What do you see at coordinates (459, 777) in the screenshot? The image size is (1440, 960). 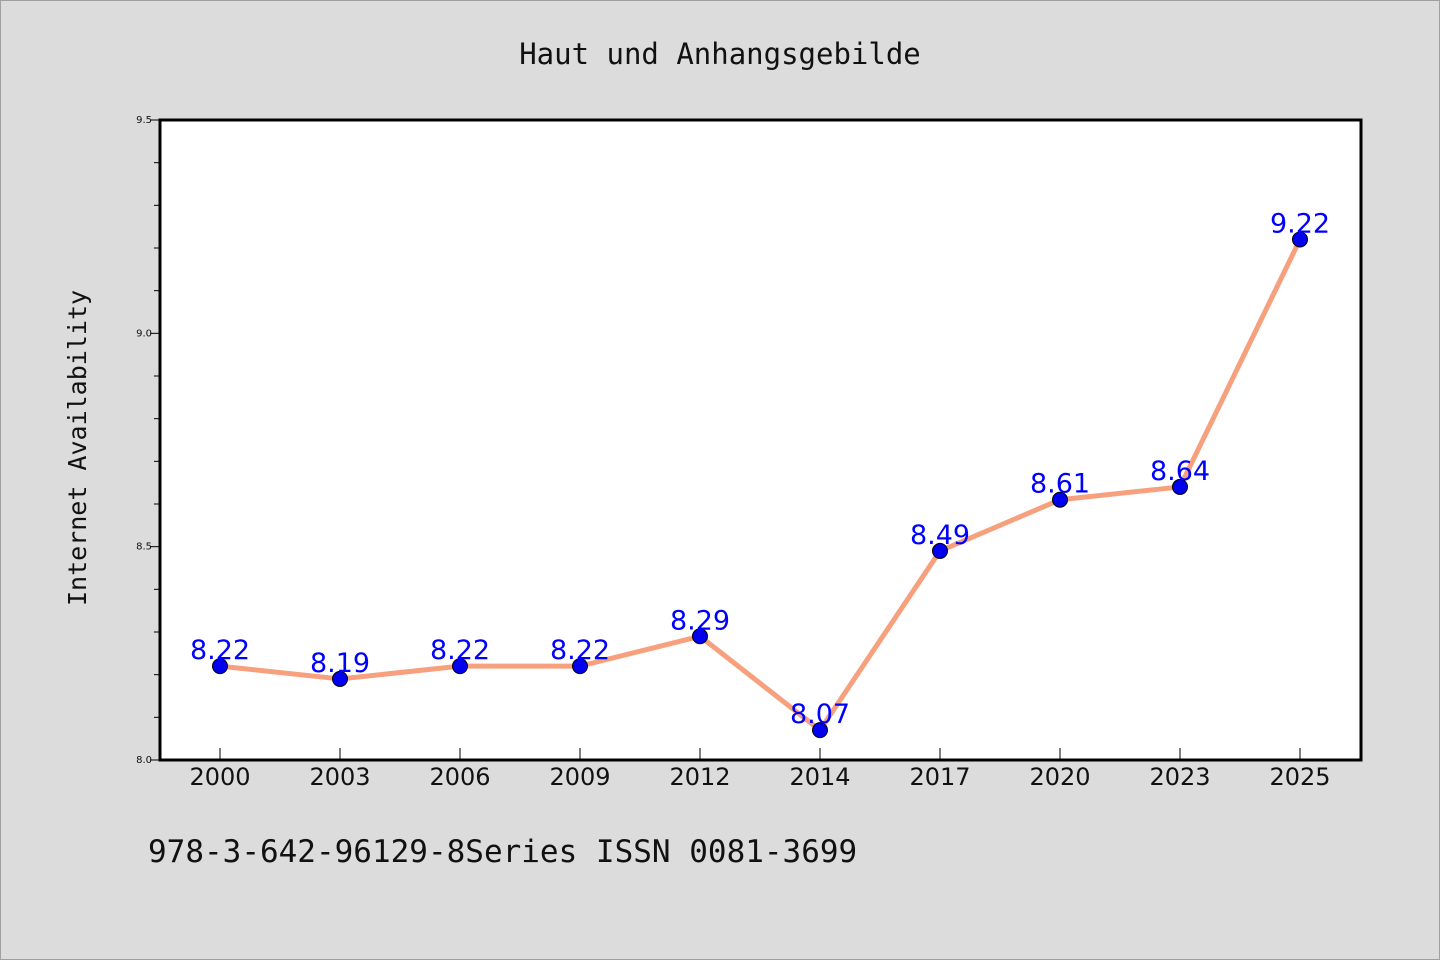 I see `x-tick-label: 2006` at bounding box center [459, 777].